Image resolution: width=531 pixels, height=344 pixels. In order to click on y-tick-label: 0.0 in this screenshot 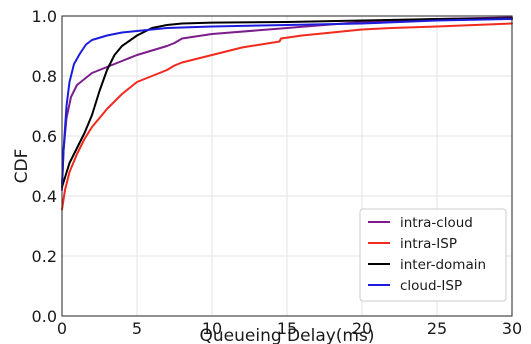, I will do `click(44, 316)`.